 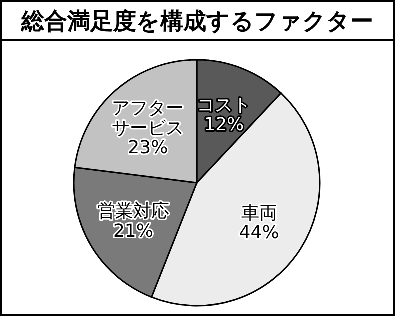 What do you see at coordinates (259, 233) in the screenshot?
I see `data-label: 44%` at bounding box center [259, 233].